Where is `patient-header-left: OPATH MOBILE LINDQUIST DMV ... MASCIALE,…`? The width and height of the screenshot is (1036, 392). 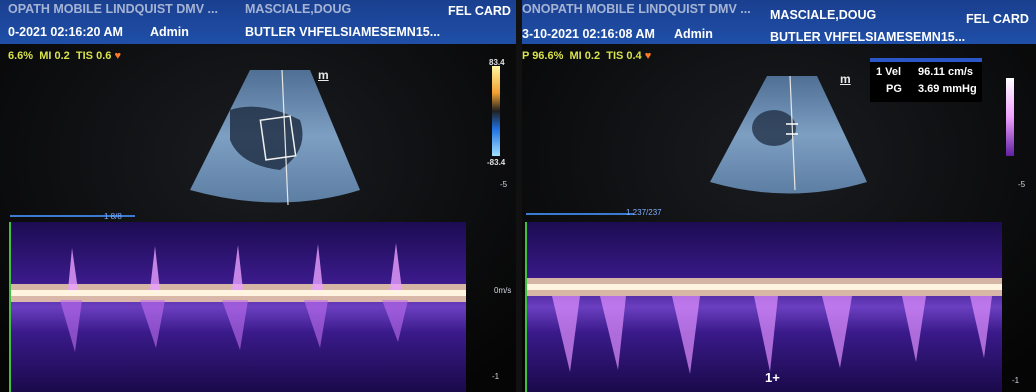
patient-header-left: OPATH MOBILE LINDQUIST DMV ... MASCIALE,… is located at coordinates (258, 22).